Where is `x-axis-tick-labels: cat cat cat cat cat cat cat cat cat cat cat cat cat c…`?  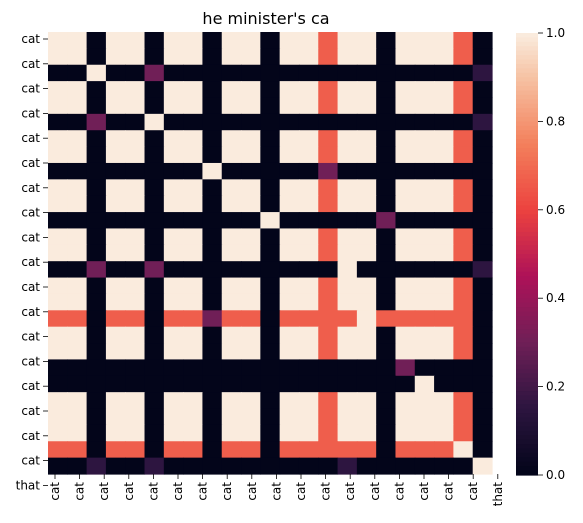 x-axis-tick-labels: cat cat cat cat cat cat cat cat cat cat cat cat cat c… is located at coordinates (276, 490).